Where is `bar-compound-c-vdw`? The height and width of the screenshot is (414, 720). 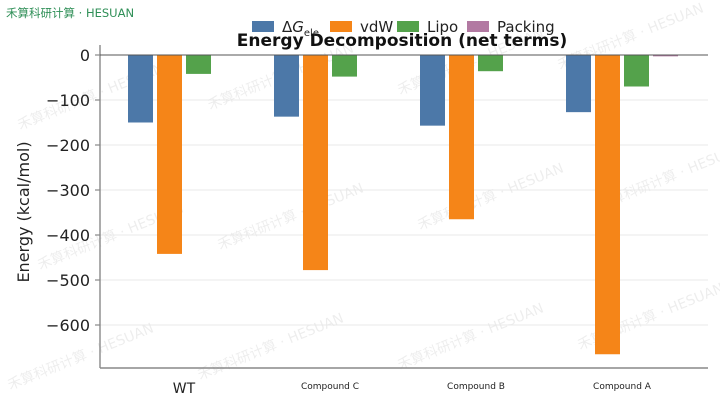
bar-compound-c-vdw is located at coordinates (315, 163).